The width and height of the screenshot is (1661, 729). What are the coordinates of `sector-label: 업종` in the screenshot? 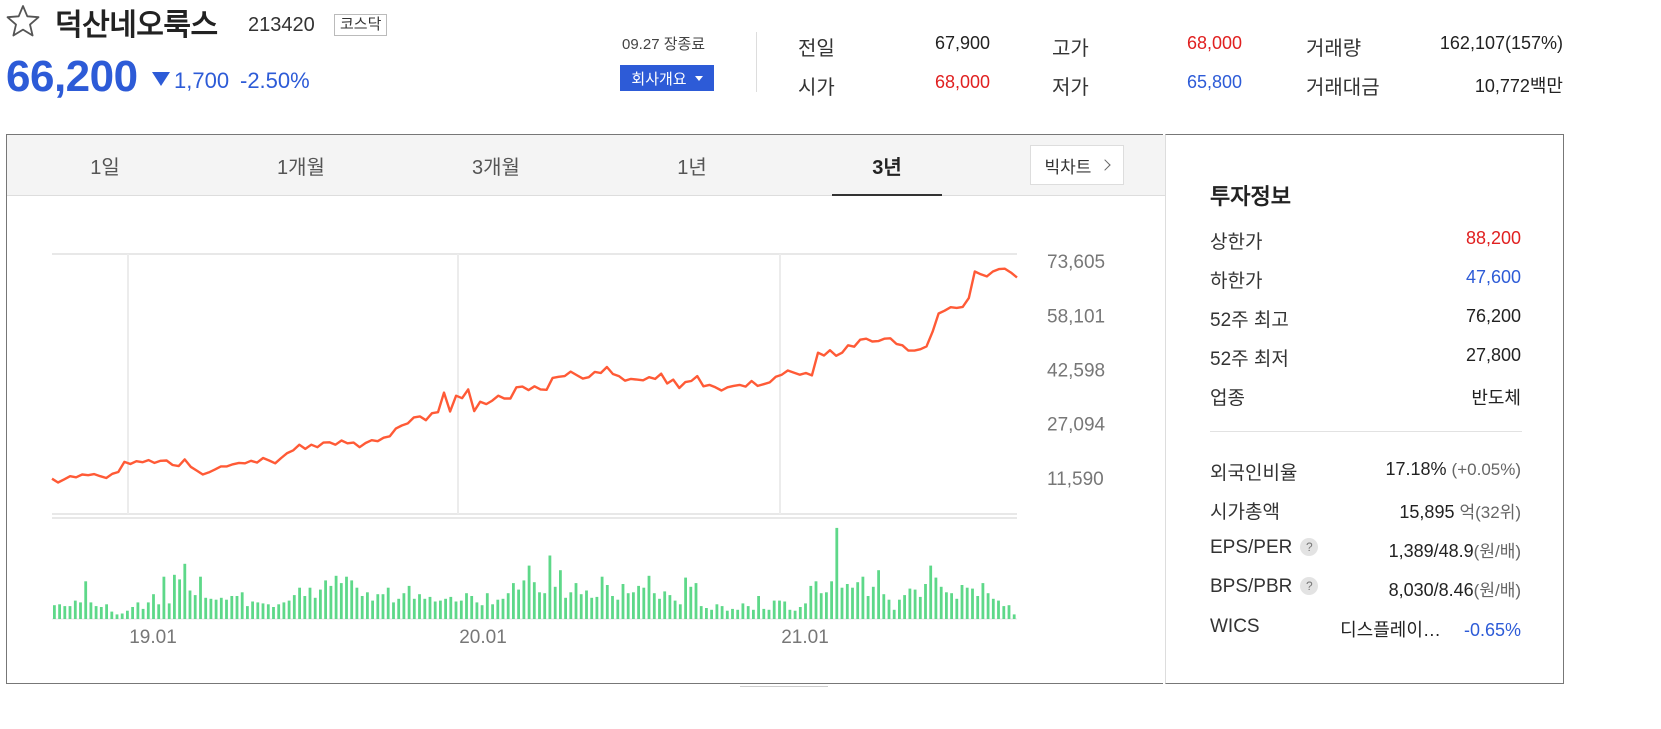 It's located at (1227, 398).